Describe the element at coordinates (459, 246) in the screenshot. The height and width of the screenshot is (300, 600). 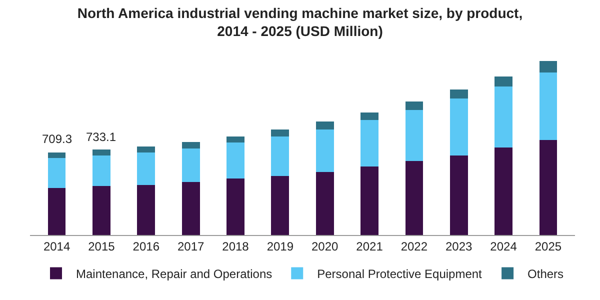
I see `x-tick-label: 2023` at that location.